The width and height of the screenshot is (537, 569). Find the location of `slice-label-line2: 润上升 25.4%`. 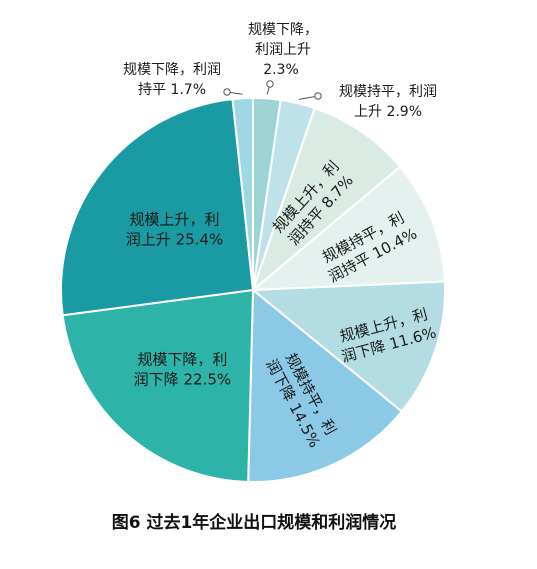

slice-label-line2: 润上升 25.4% is located at coordinates (174, 239).